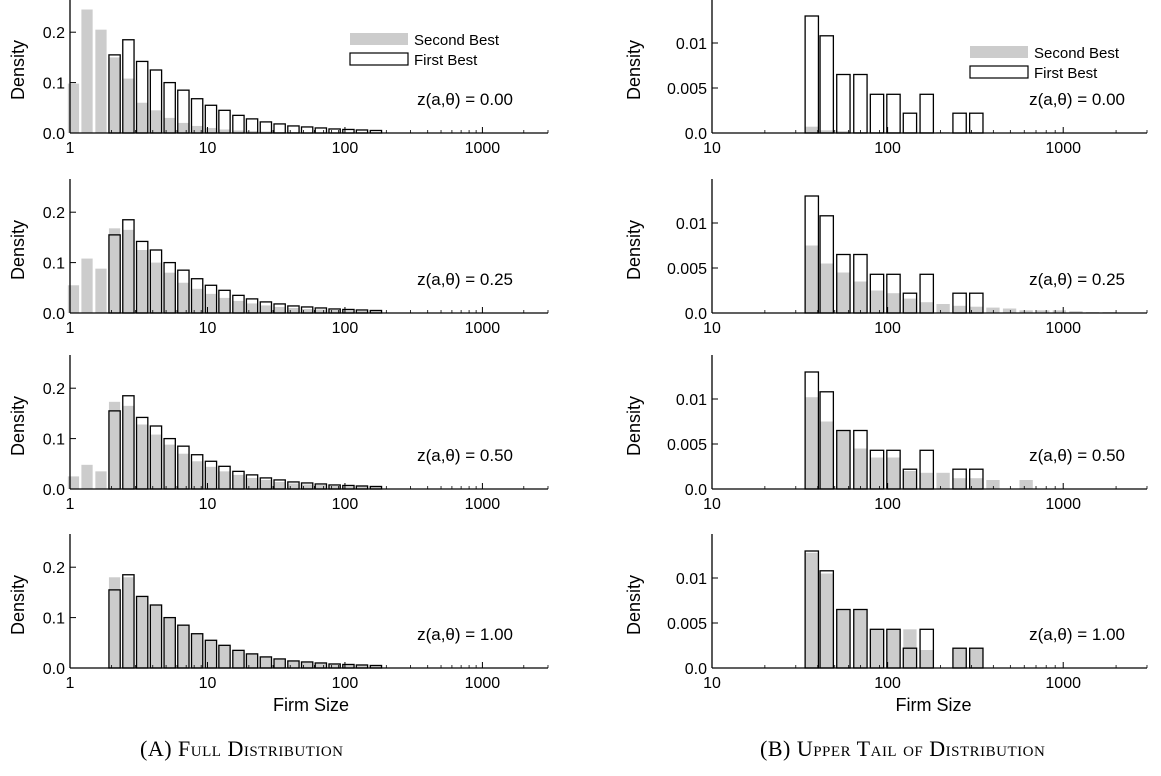  What do you see at coordinates (465, 99) in the screenshot?
I see `z-annotation: z(a,θ) = 0.00` at bounding box center [465, 99].